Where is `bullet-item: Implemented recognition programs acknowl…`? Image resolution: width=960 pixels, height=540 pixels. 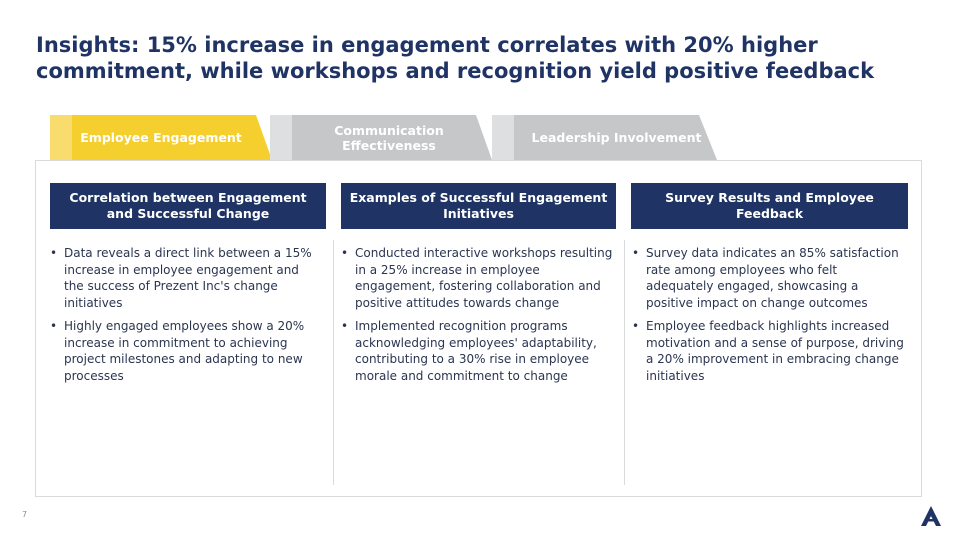
bullet-item: Implemented recognition programs acknowl… is located at coordinates (477, 351).